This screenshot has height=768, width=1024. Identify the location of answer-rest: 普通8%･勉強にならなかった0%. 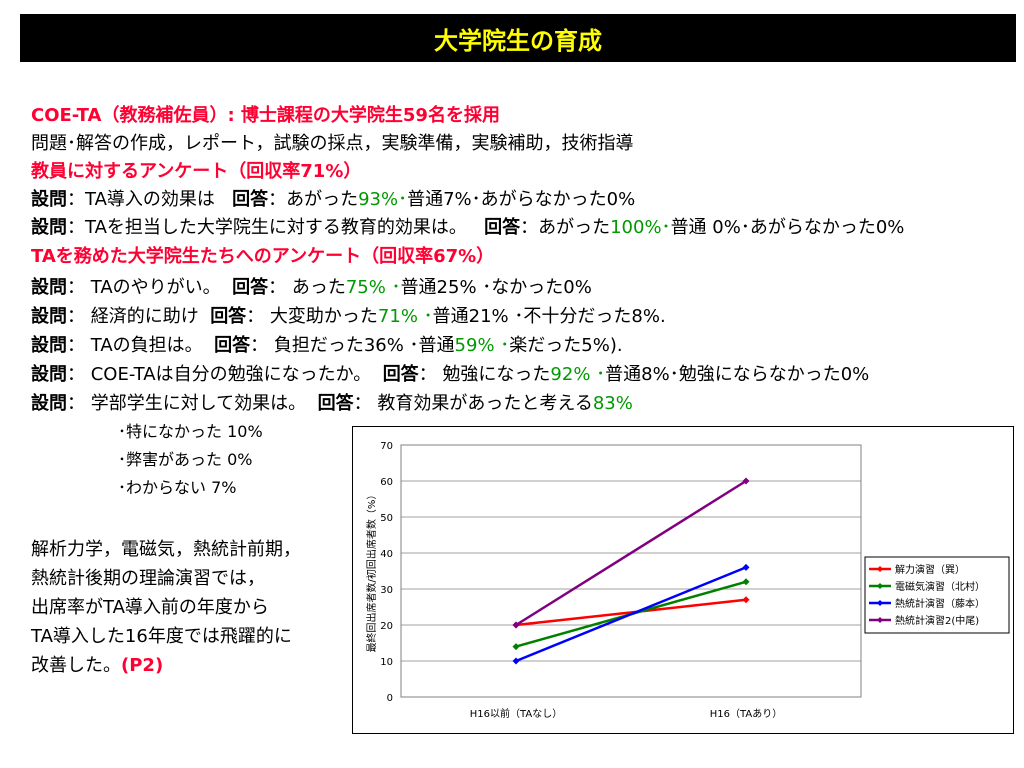
(737, 374).